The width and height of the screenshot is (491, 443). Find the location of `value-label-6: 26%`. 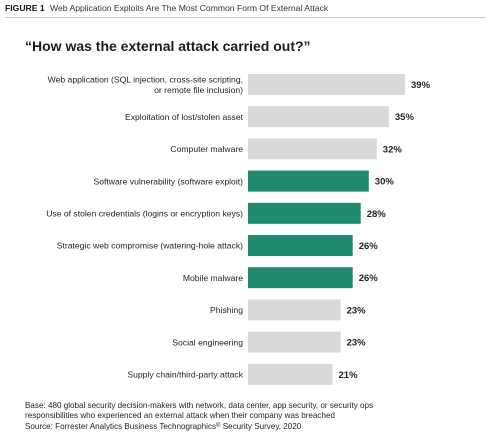

value-label-6: 26% is located at coordinates (369, 246).